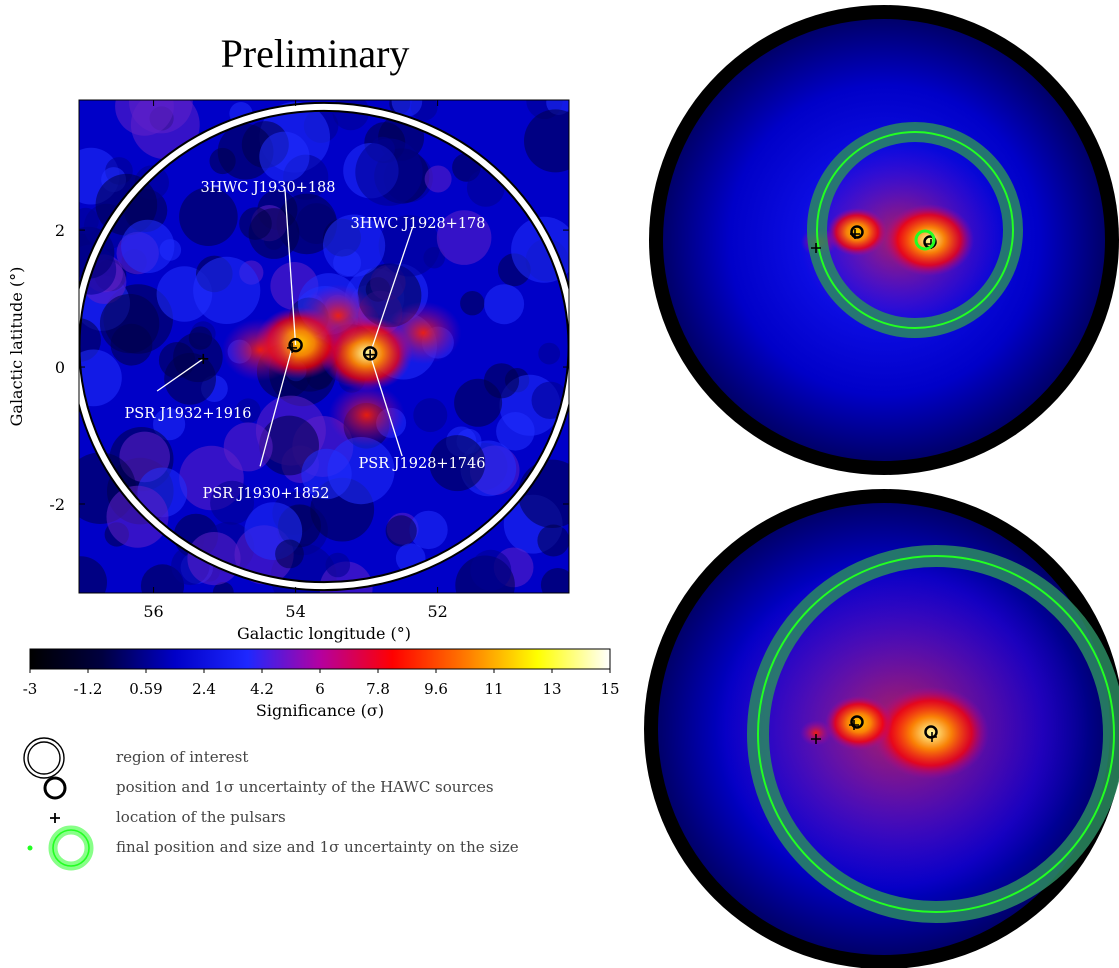 The image size is (1119, 968). I want to click on x-tick-label: 54, so click(295, 611).